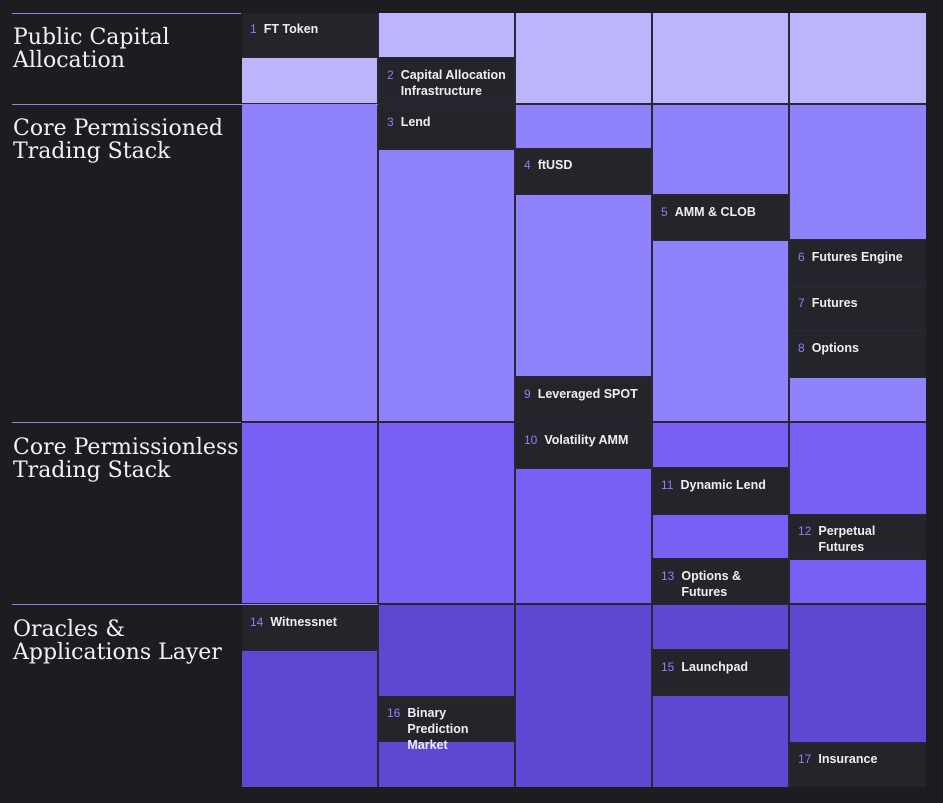 This screenshot has height=803, width=943. I want to click on item-label: FT Token, so click(291, 29).